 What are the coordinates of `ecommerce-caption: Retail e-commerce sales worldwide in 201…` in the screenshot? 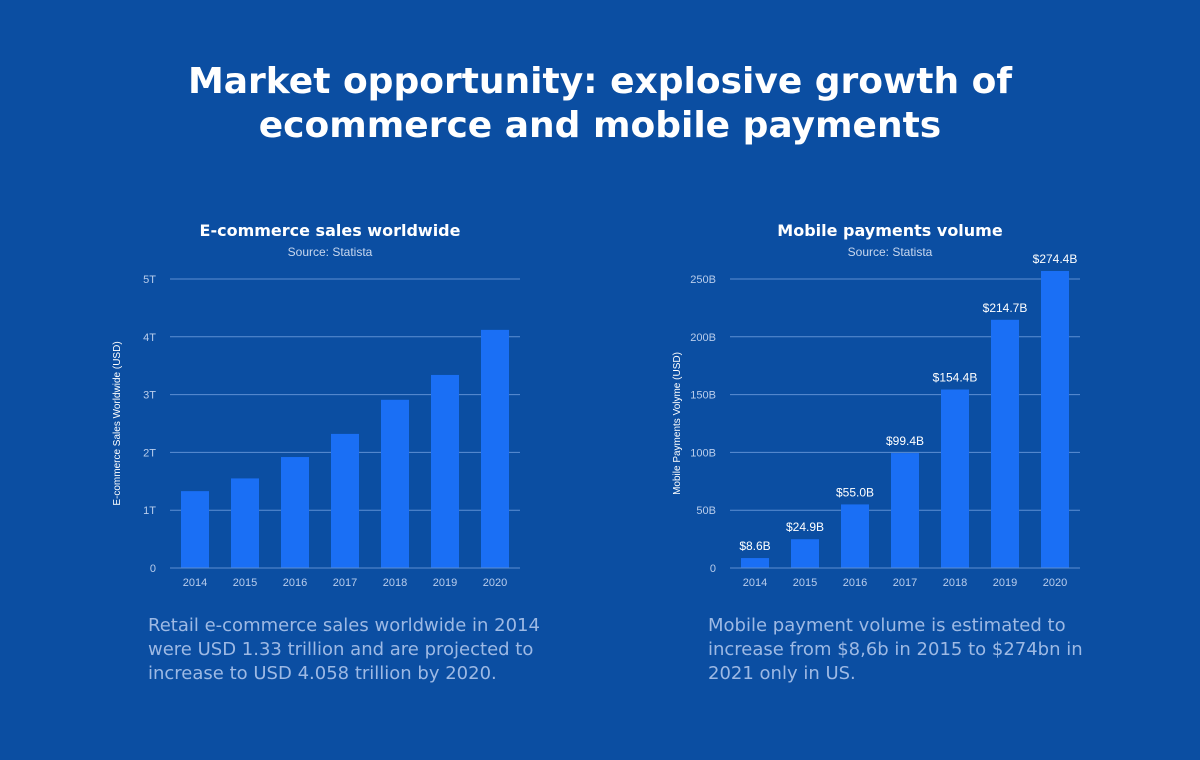 It's located at (344, 649).